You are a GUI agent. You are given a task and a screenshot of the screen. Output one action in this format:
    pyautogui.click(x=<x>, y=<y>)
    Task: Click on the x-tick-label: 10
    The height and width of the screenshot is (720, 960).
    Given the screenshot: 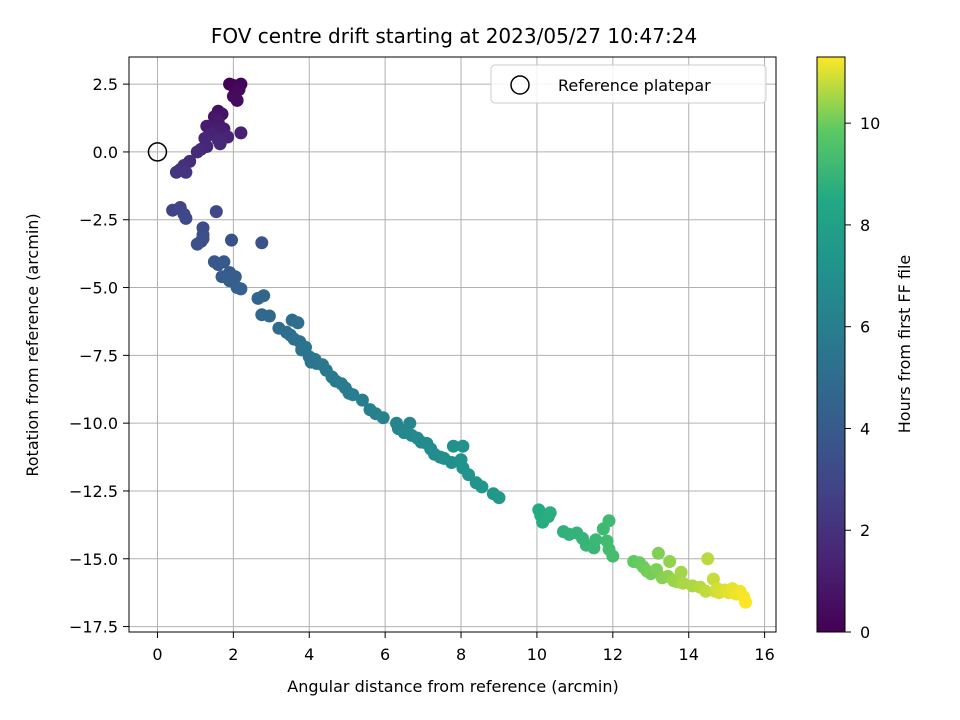 What is the action you would take?
    pyautogui.click(x=537, y=654)
    